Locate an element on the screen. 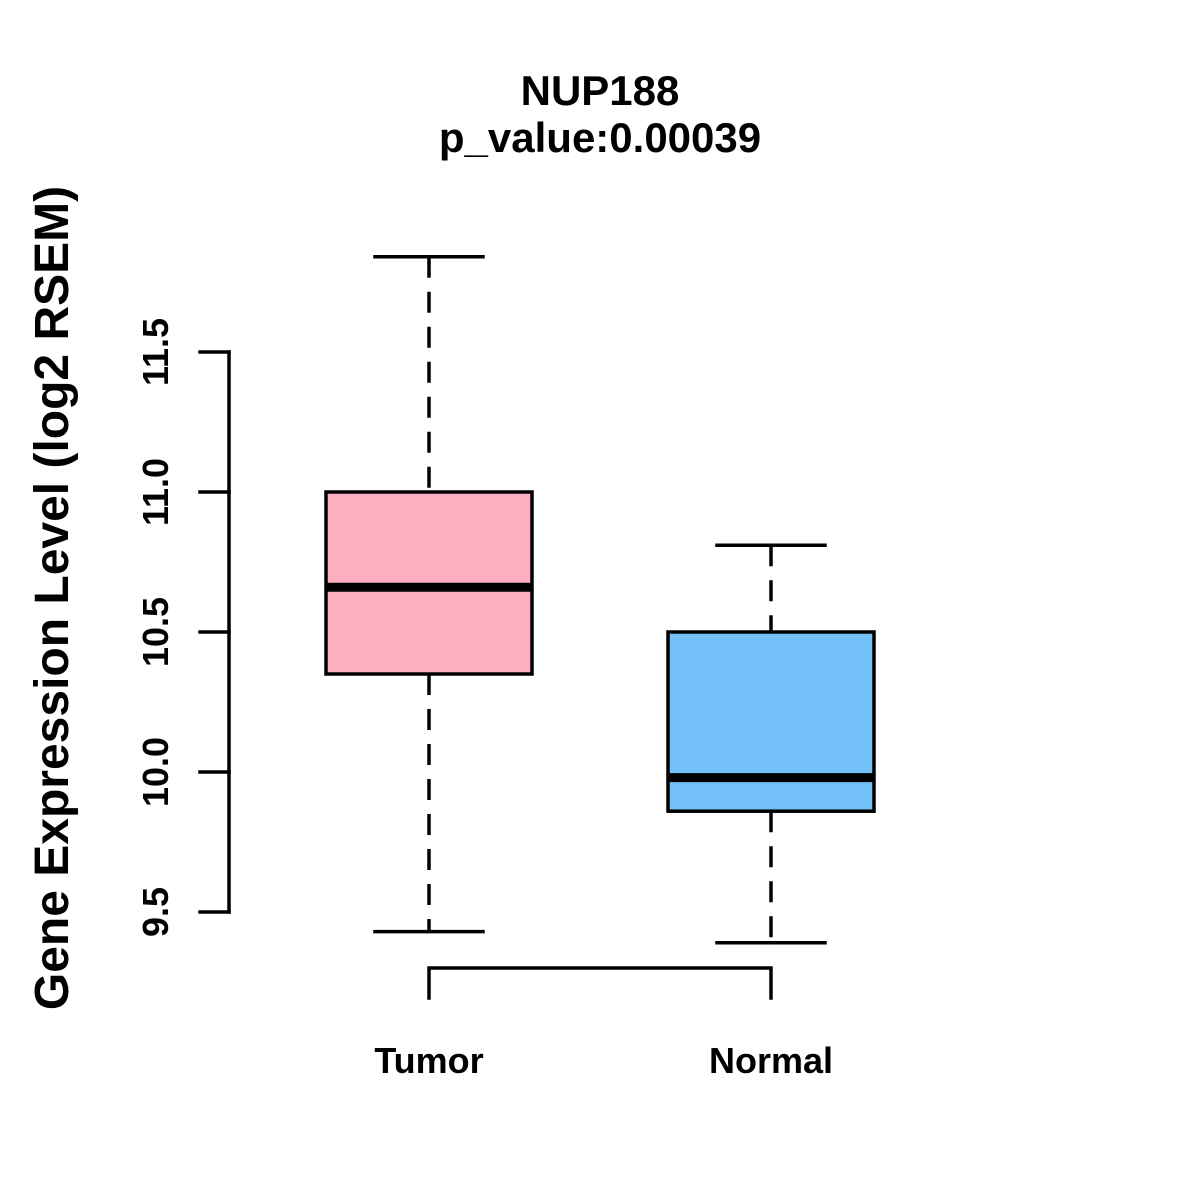 This screenshot has width=1200, height=1200. comparison-bracket is located at coordinates (600, 983).